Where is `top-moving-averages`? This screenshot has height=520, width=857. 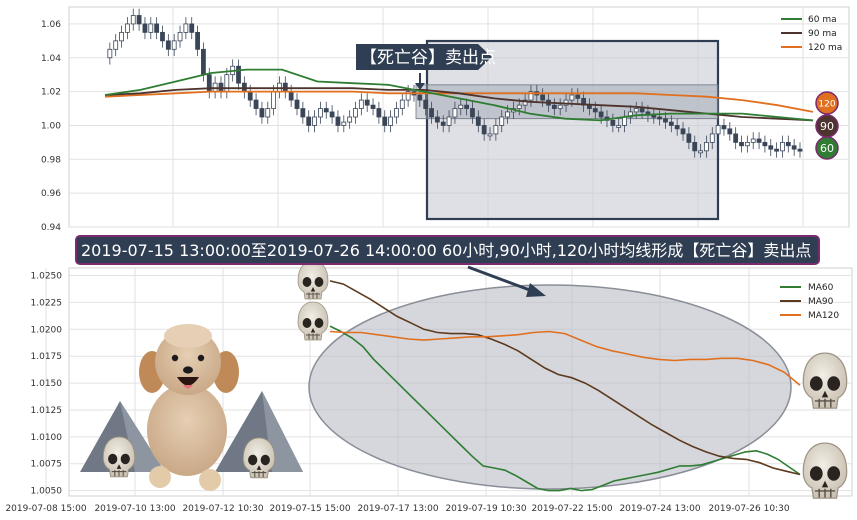
top-moving-averages is located at coordinates (459, 95).